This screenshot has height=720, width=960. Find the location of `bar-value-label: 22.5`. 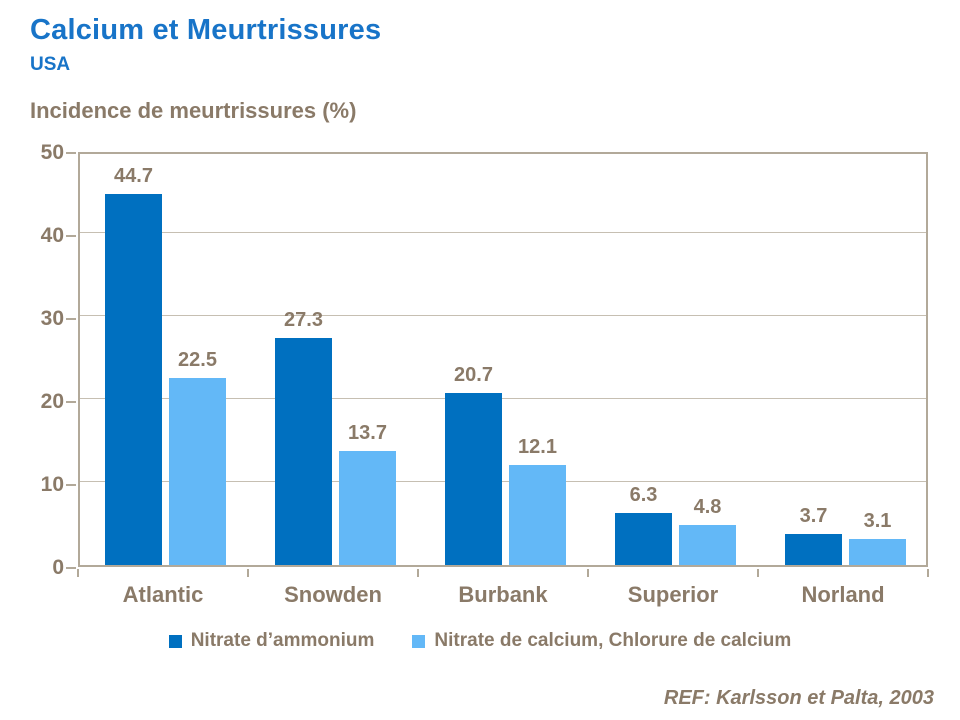

bar-value-label: 22.5 is located at coordinates (197, 360).